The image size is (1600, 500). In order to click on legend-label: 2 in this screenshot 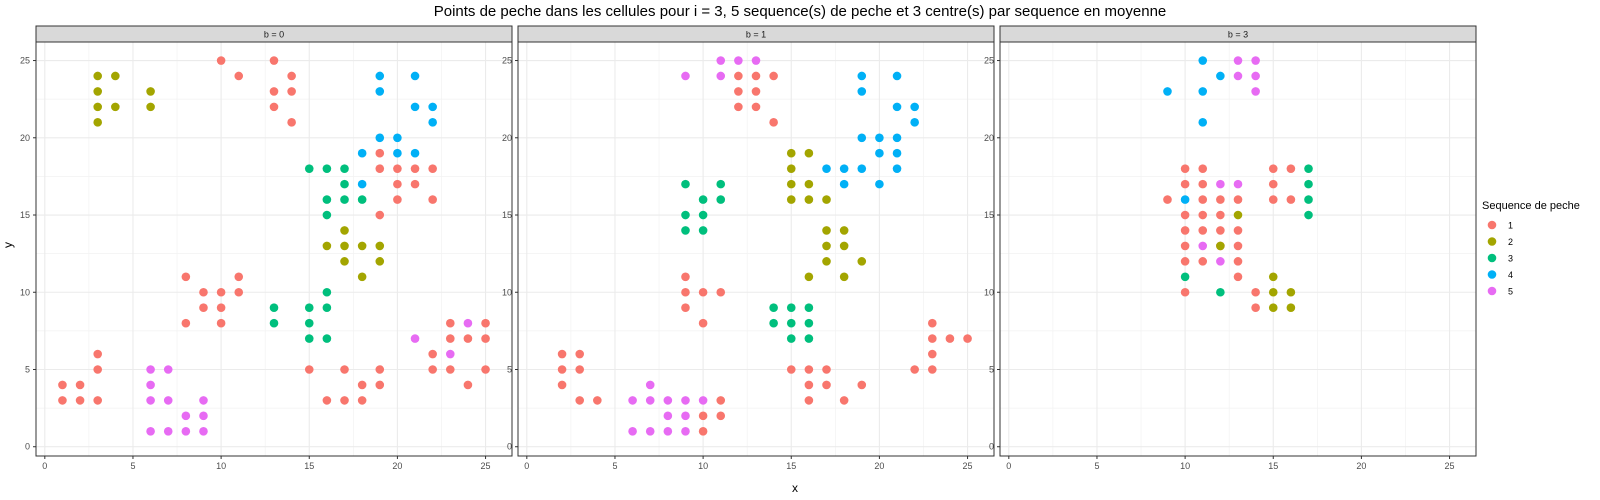, I will do `click(1510, 242)`.